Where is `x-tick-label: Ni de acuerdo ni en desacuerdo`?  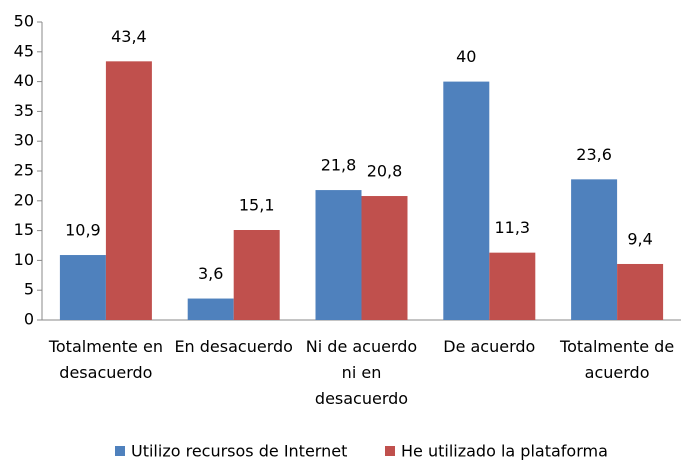
x-tick-label: Ni de acuerdo ni en desacuerdo is located at coordinates (361, 372).